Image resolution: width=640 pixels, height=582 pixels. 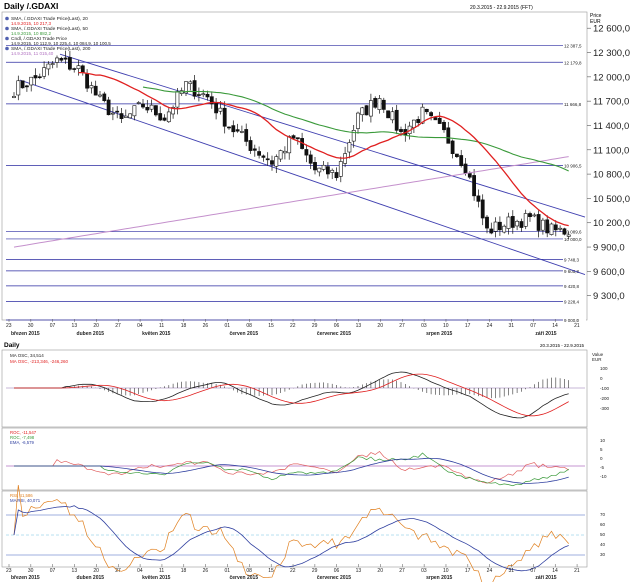 What do you see at coordinates (32, 53) in the screenshot?
I see `legend-series-value: 14.9.2015, 11 015,40` at bounding box center [32, 53].